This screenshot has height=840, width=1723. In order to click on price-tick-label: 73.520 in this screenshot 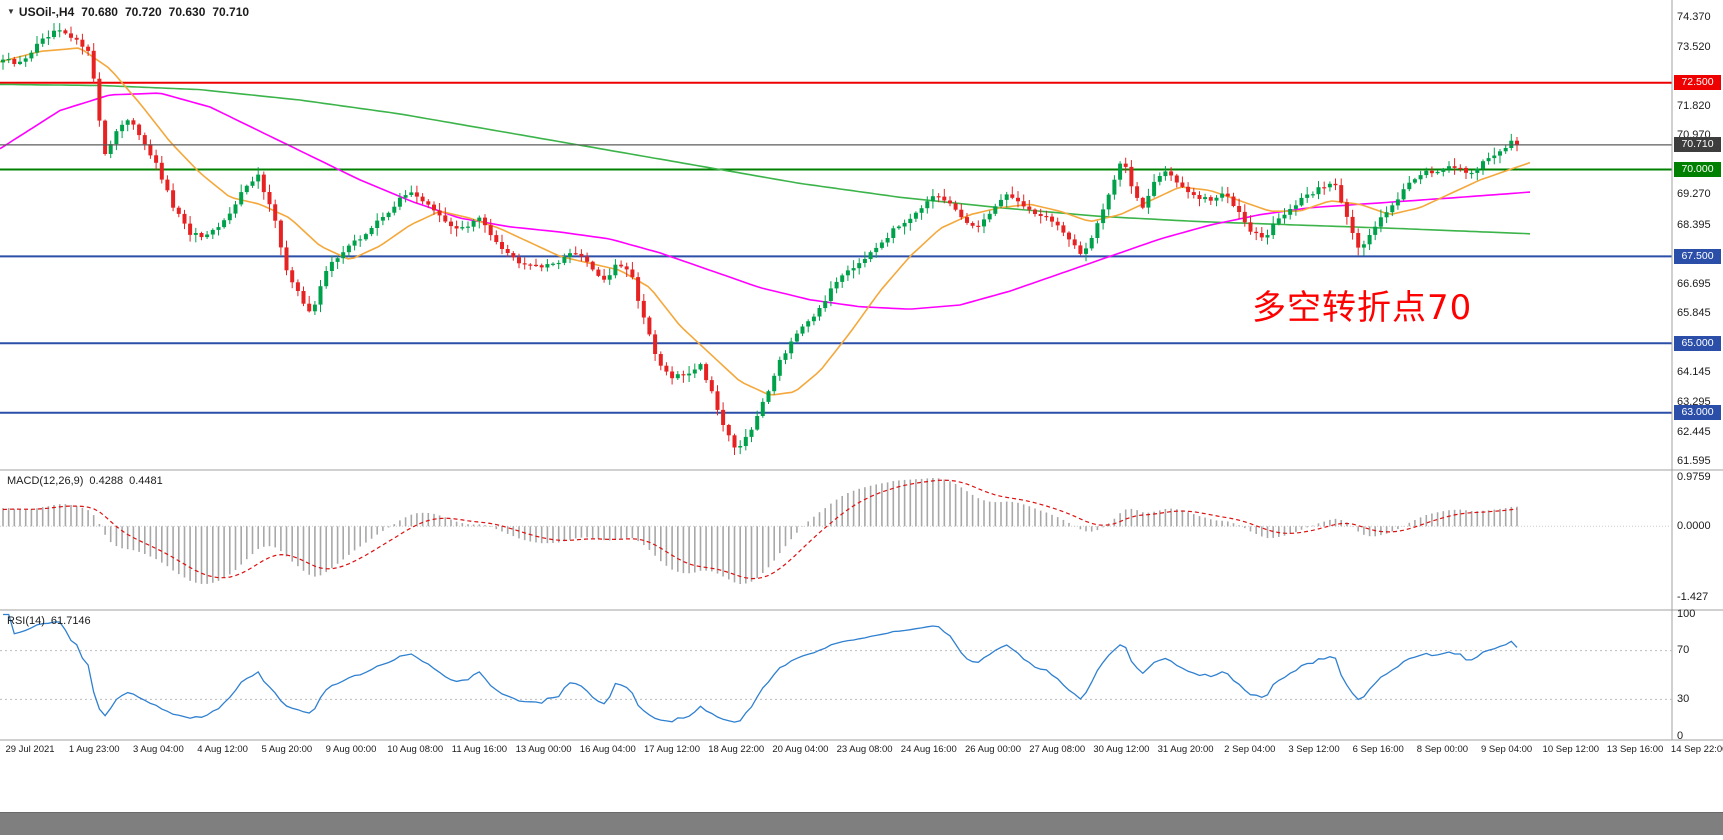, I will do `click(1694, 46)`.